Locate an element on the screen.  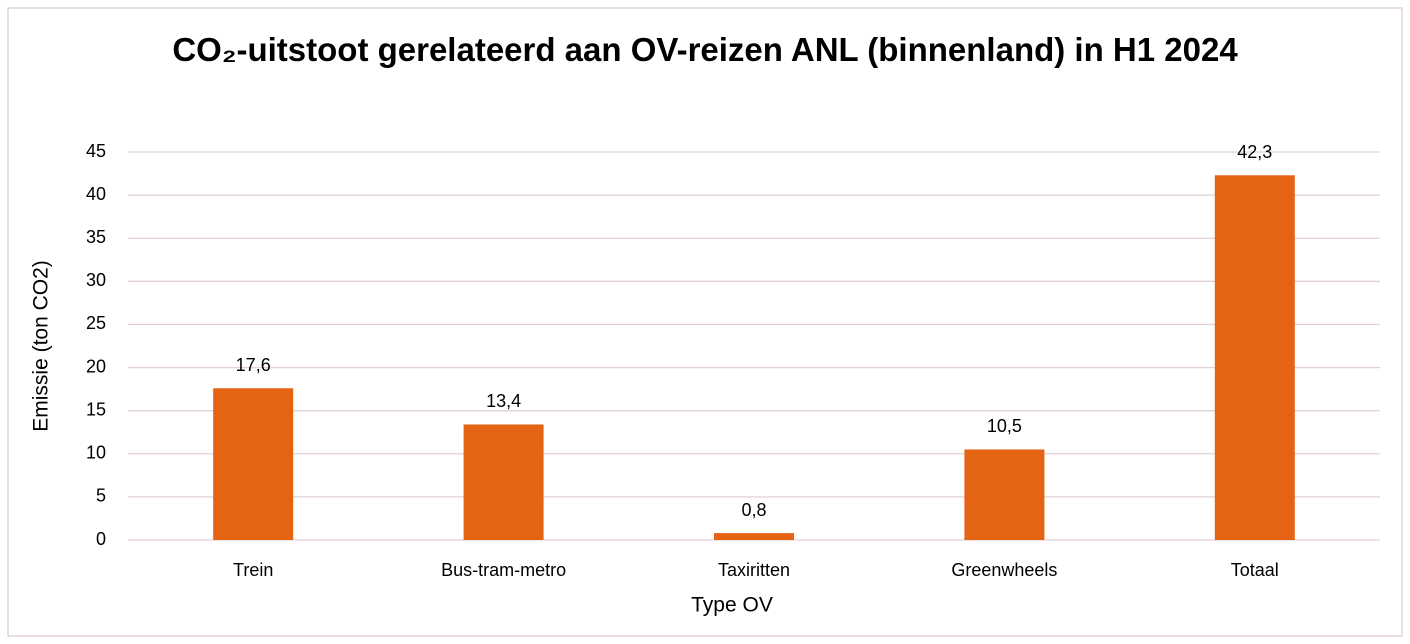
y-tick-label: 35 is located at coordinates (96, 237).